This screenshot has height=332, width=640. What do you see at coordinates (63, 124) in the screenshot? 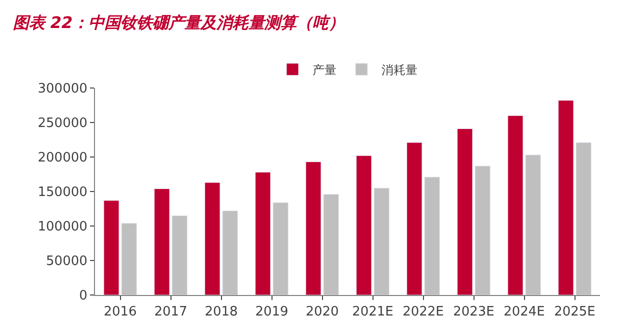
I see `y-tick-label: 250000` at bounding box center [63, 124].